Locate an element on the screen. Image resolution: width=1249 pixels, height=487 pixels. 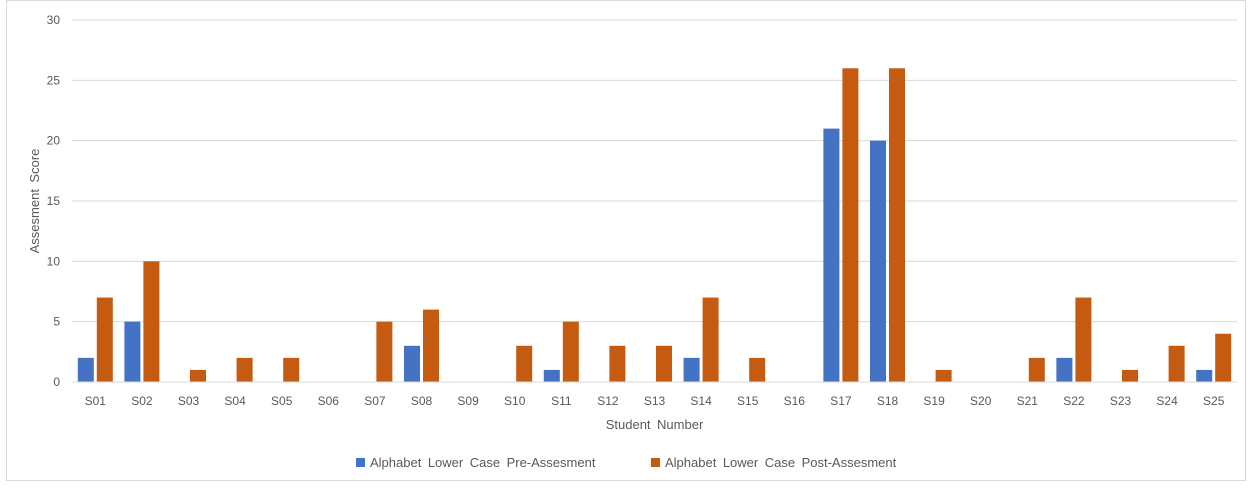
x-tick-label: S18 is located at coordinates (888, 401).